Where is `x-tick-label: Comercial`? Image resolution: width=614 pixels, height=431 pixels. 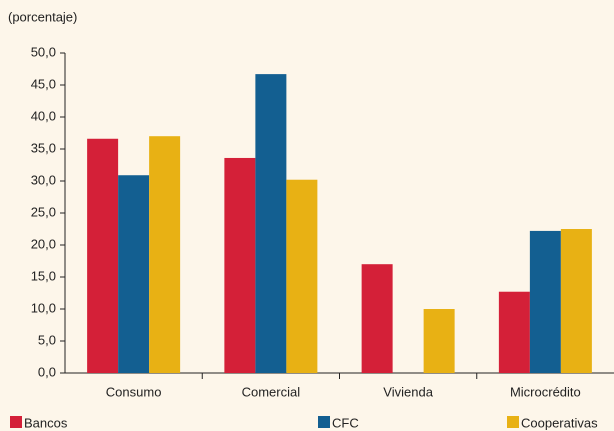 x-tick-label: Comercial is located at coordinates (271, 391).